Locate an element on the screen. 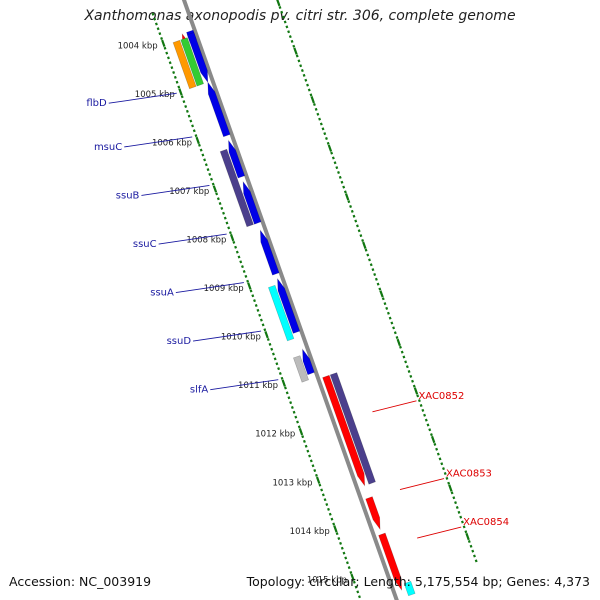 The image size is (600, 600). gene-label: msuC is located at coordinates (108, 147).